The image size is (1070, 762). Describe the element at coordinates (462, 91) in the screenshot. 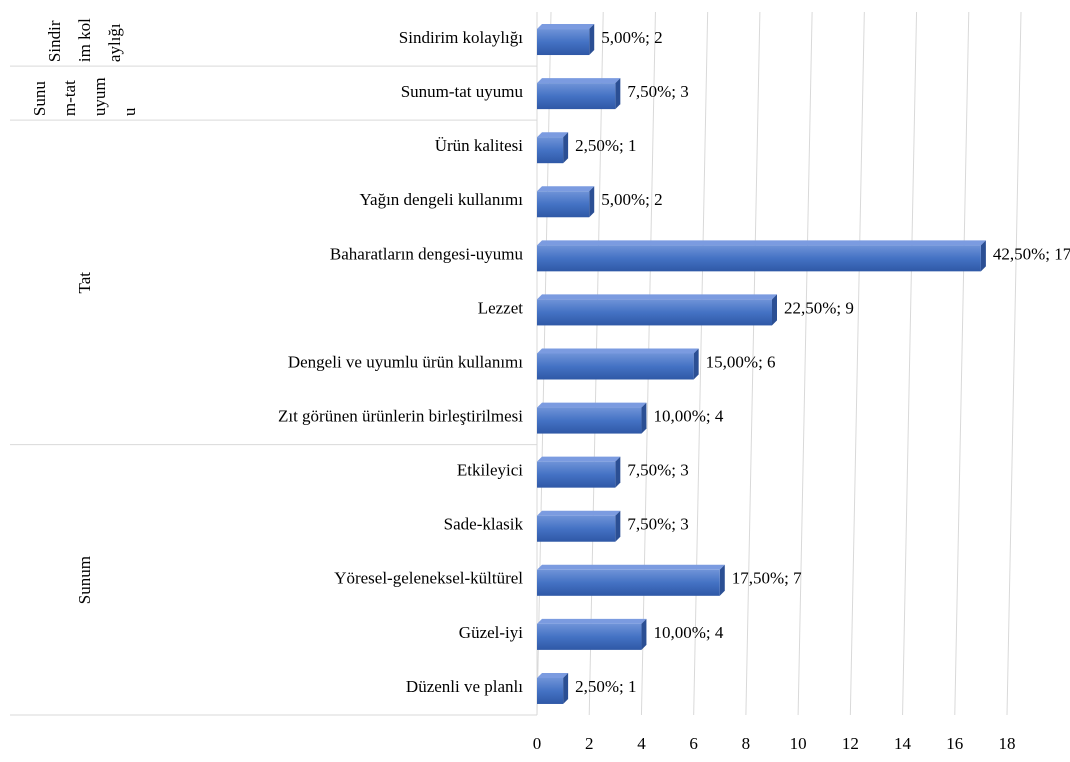

I see `y-tick-label: Sunum-tat uyumu` at that location.